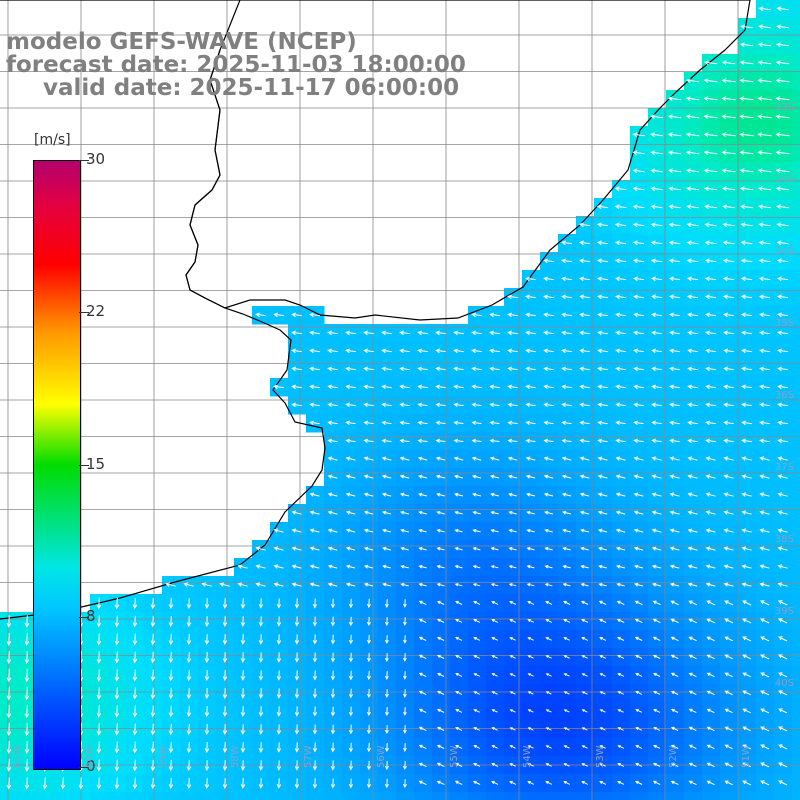 This screenshot has width=800, height=800. What do you see at coordinates (96, 159) in the screenshot?
I see `colorbar-tick-30: 30` at bounding box center [96, 159].